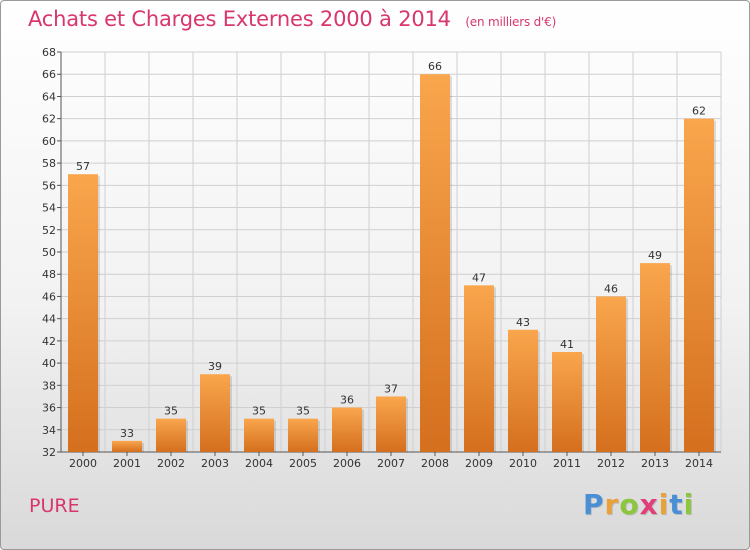 The image size is (750, 550). What do you see at coordinates (479, 277) in the screenshot?
I see `value-label: 47` at bounding box center [479, 277].